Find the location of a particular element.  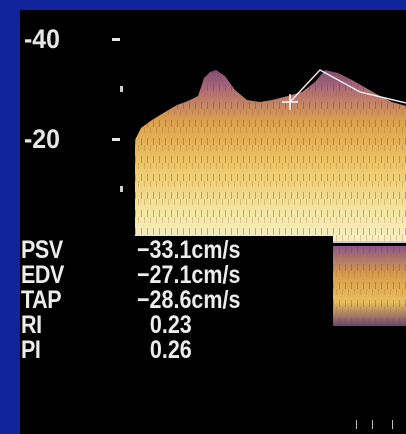

scale-tick-upper is located at coordinates (116, 39).